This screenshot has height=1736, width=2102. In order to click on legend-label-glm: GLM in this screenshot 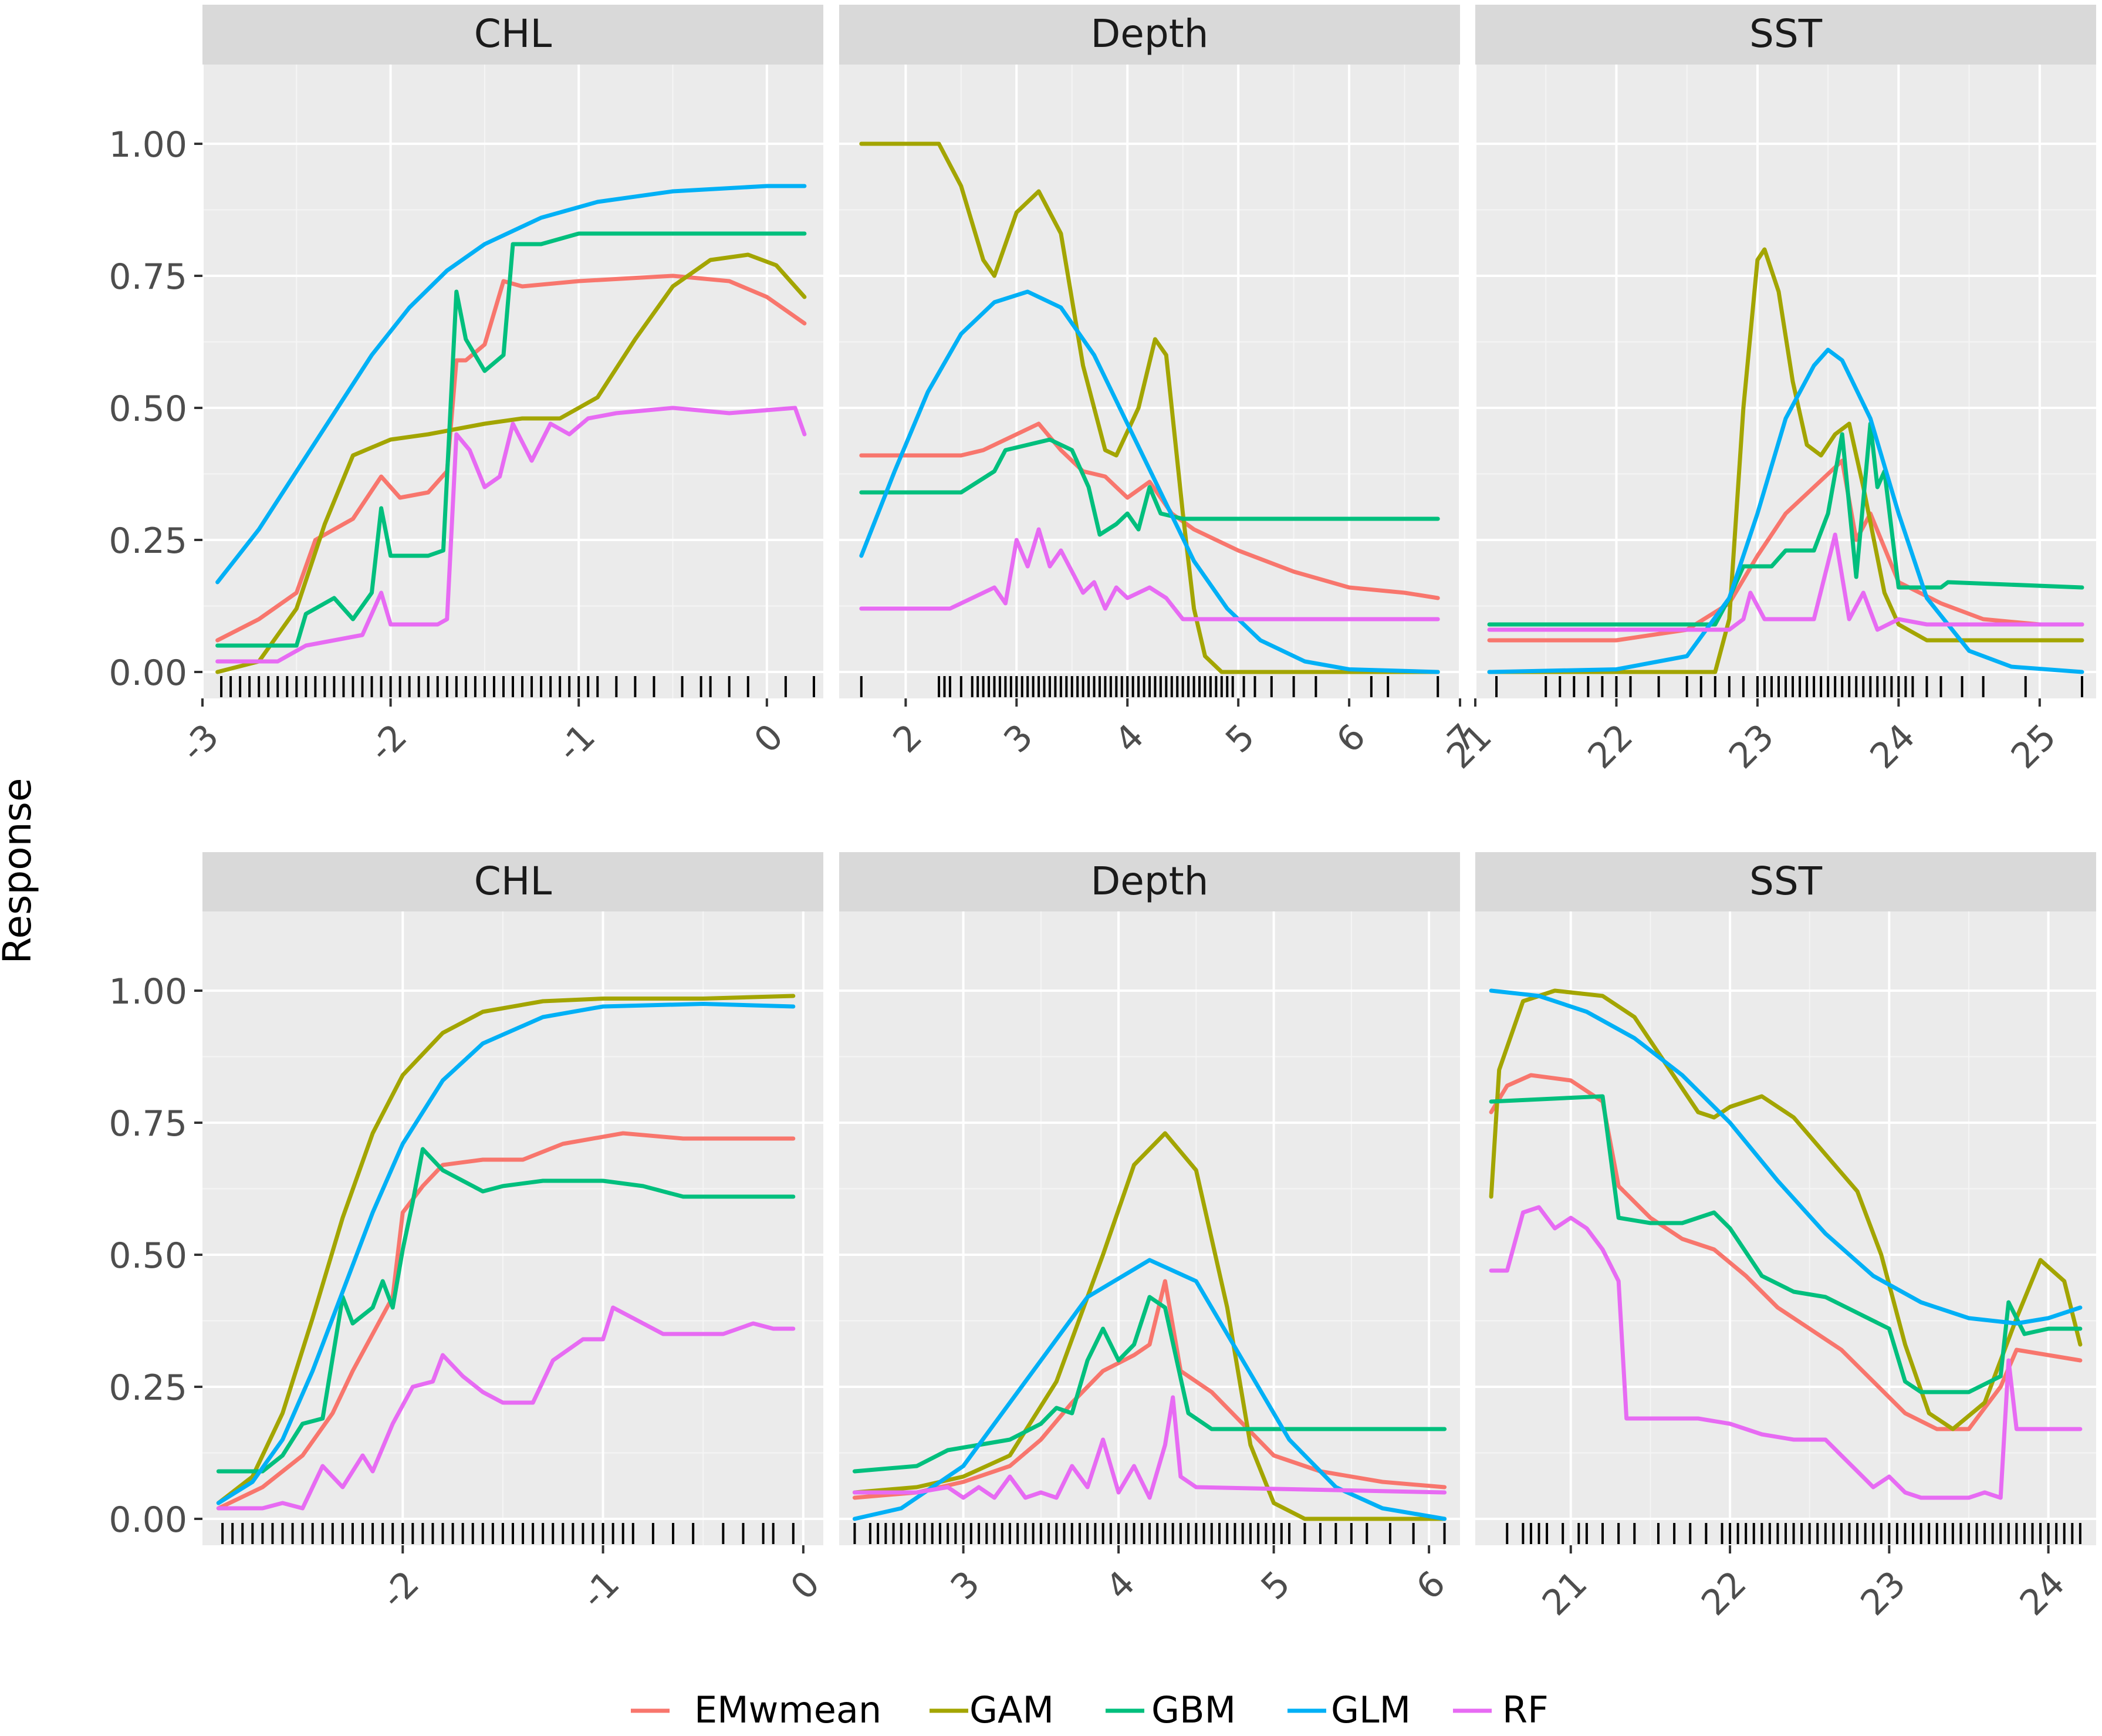, I will do `click(1371, 1710)`.